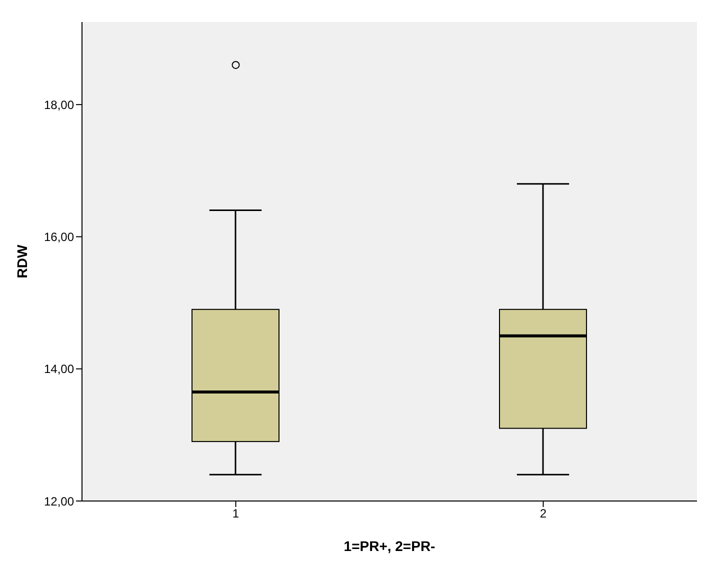 The height and width of the screenshot is (566, 709). I want to click on x-axis-title: 1=PR+, 2=PR-, so click(390, 546).